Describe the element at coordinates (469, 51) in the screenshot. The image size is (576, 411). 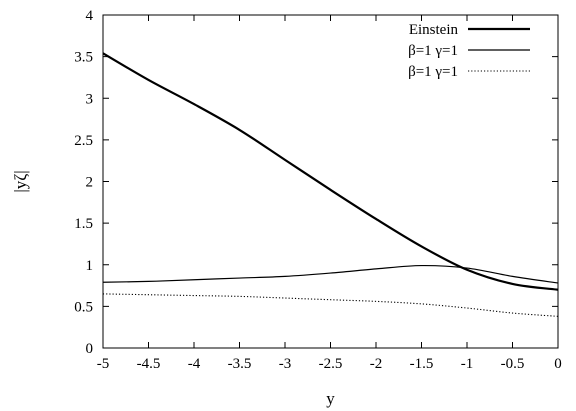
I see `legend: Einstein β=1 γ=1 β=1 γ=1` at that location.